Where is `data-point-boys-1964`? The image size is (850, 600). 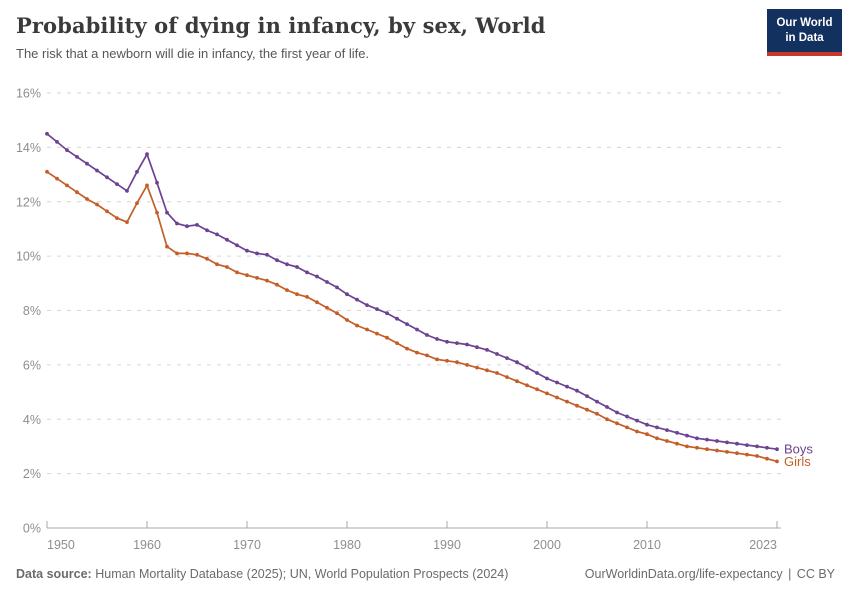 data-point-boys-1964 is located at coordinates (187, 226).